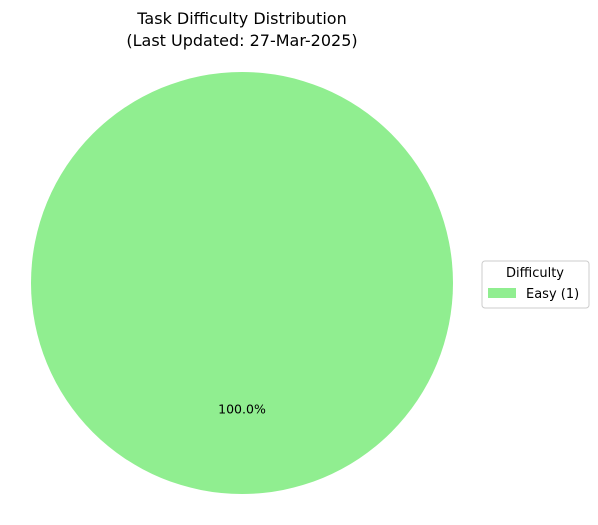 This screenshot has height=525, width=598. Describe the element at coordinates (241, 40) in the screenshot. I see `chart-subtitle: (Last Updated: 27-Mar-2025)` at that location.